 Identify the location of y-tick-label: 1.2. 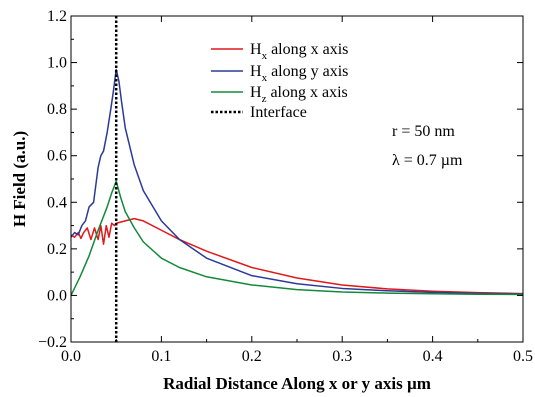
(57, 16).